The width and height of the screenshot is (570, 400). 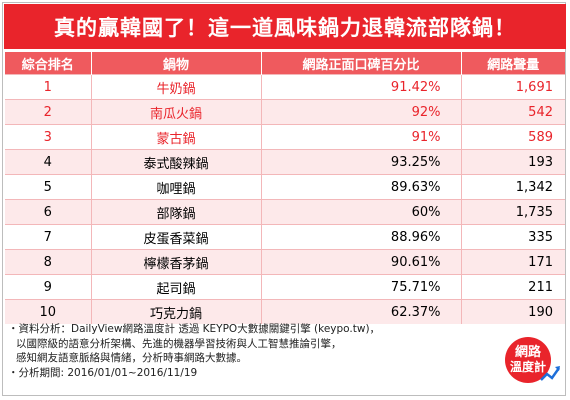 I want to click on dish-cell: 起司鍋, so click(x=176, y=287).